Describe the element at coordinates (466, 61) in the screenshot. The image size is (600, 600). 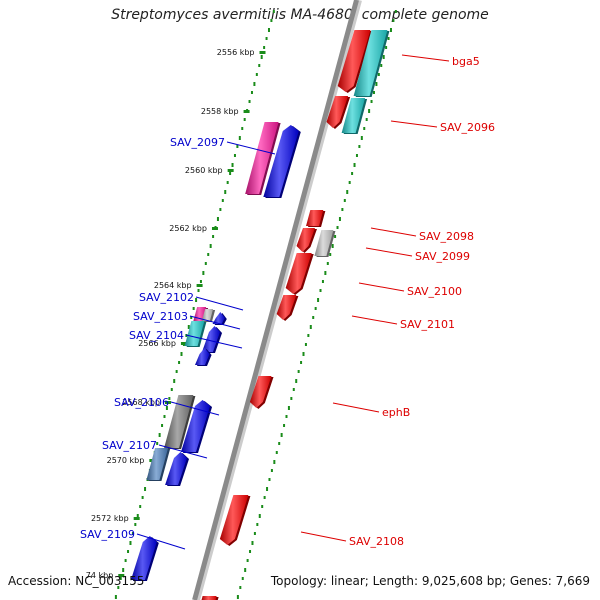
I see `gene-label-right: bga5` at that location.